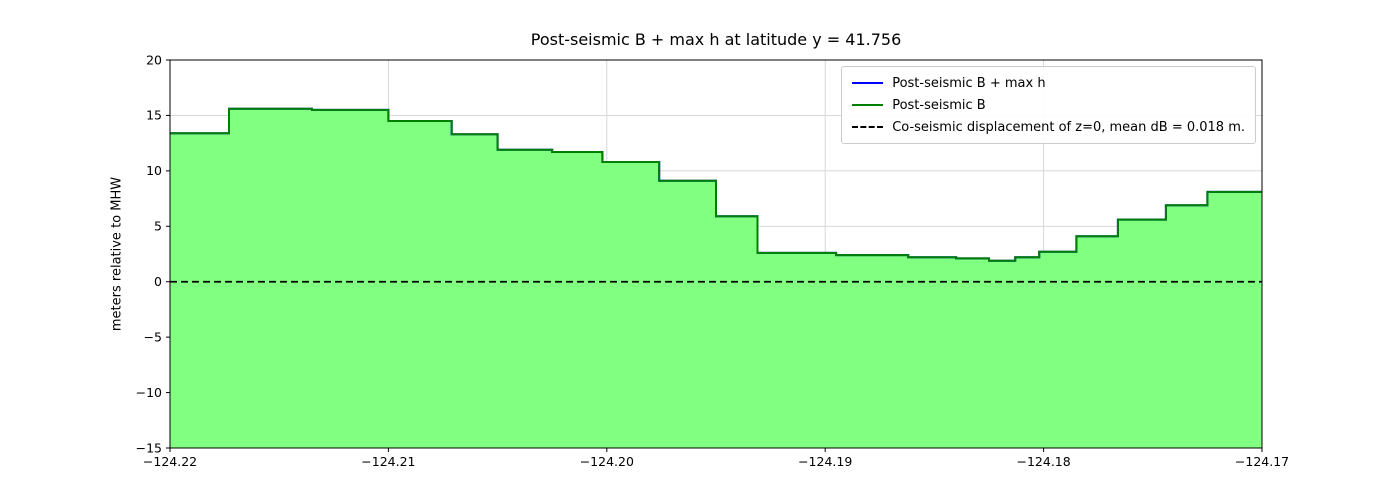 The width and height of the screenshot is (1400, 500). I want to click on y-tick-label: −10, so click(149, 392).